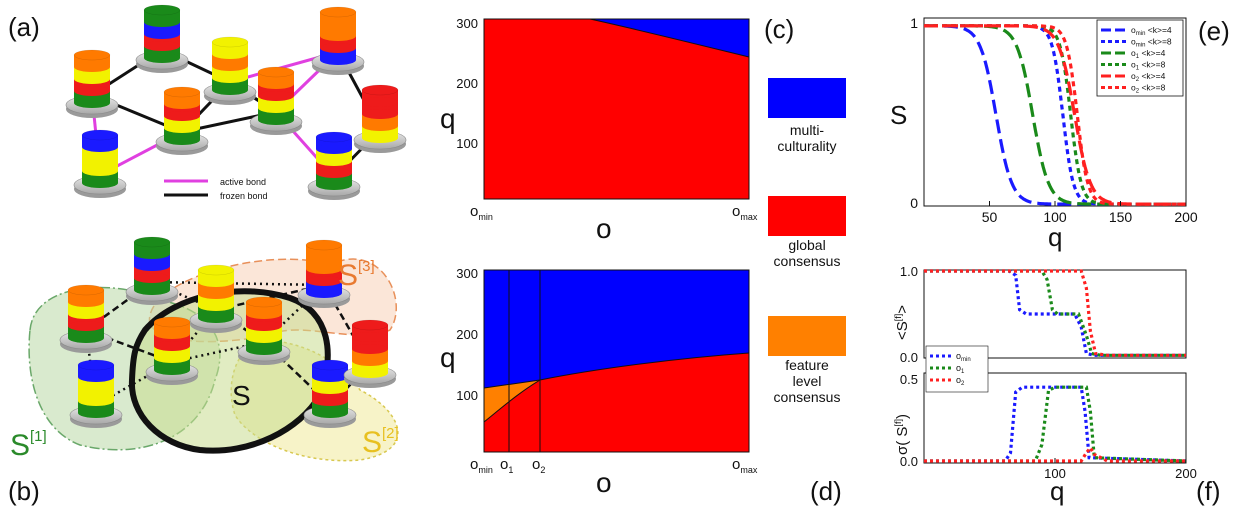  Describe the element at coordinates (1214, 31) in the screenshot. I see `panel-label-e: (e)` at that location.